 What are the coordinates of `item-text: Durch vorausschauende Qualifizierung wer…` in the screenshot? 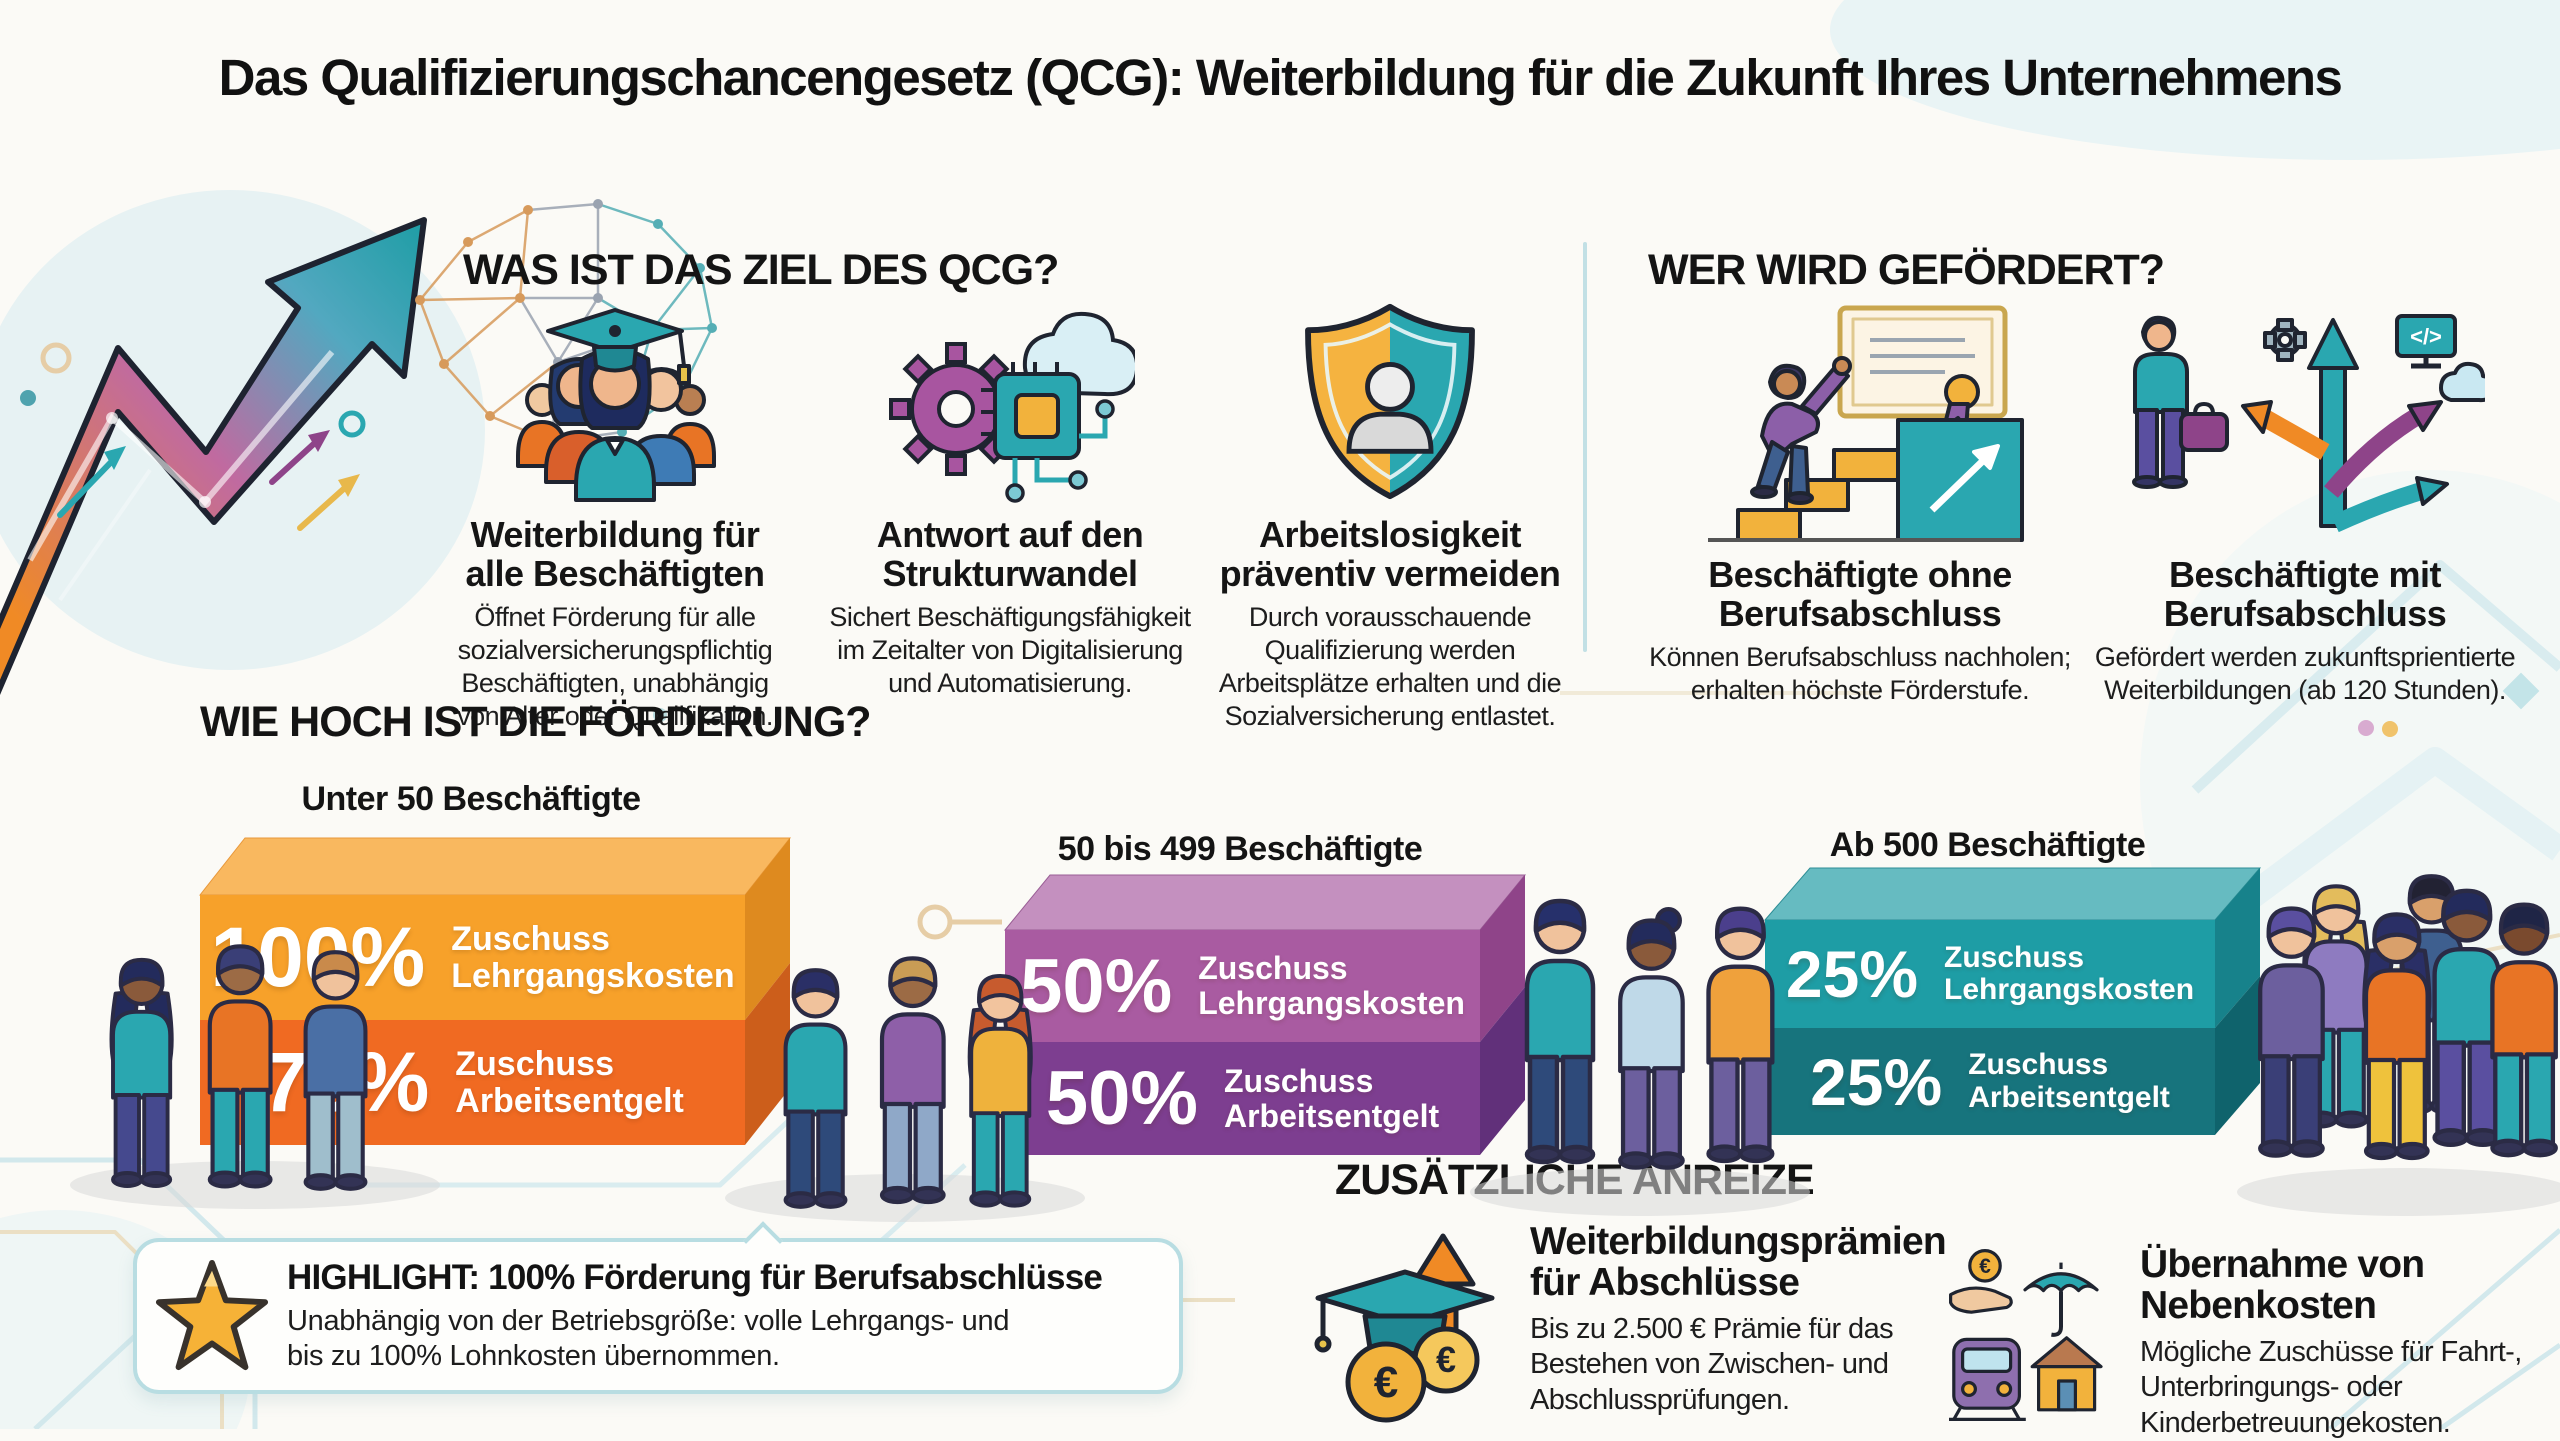 It's located at (1390, 666).